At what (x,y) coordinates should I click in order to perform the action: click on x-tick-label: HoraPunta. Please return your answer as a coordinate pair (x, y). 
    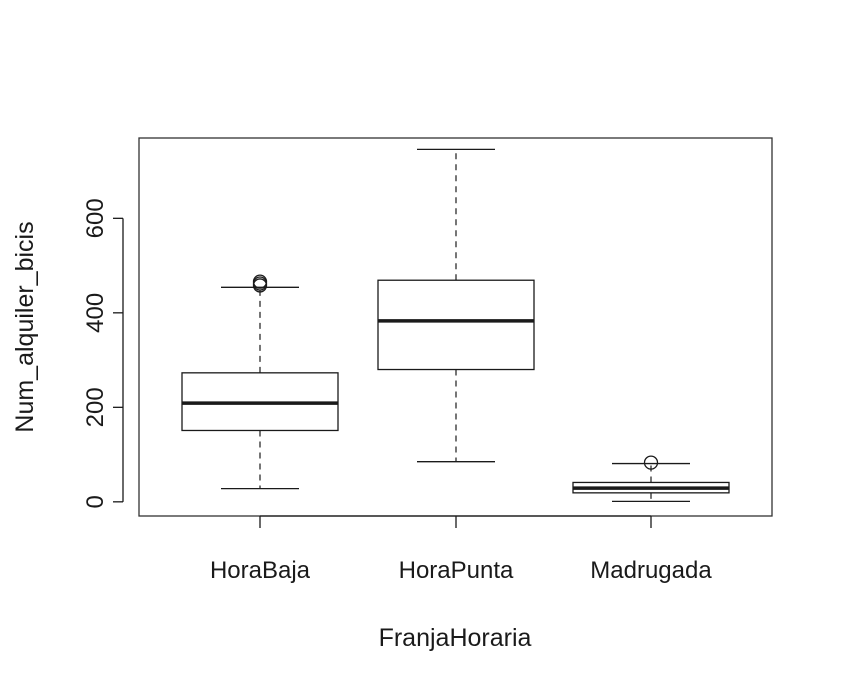
    Looking at the image, I should click on (456, 570).